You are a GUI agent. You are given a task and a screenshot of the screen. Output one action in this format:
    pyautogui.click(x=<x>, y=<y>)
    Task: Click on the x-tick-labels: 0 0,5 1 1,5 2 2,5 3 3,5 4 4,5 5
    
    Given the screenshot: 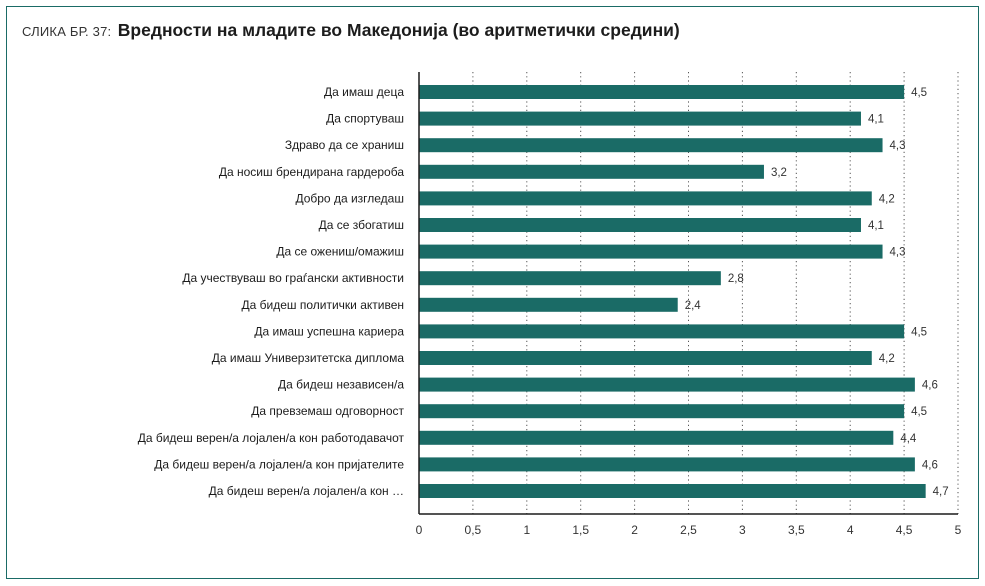 What is the action you would take?
    pyautogui.click(x=689, y=530)
    